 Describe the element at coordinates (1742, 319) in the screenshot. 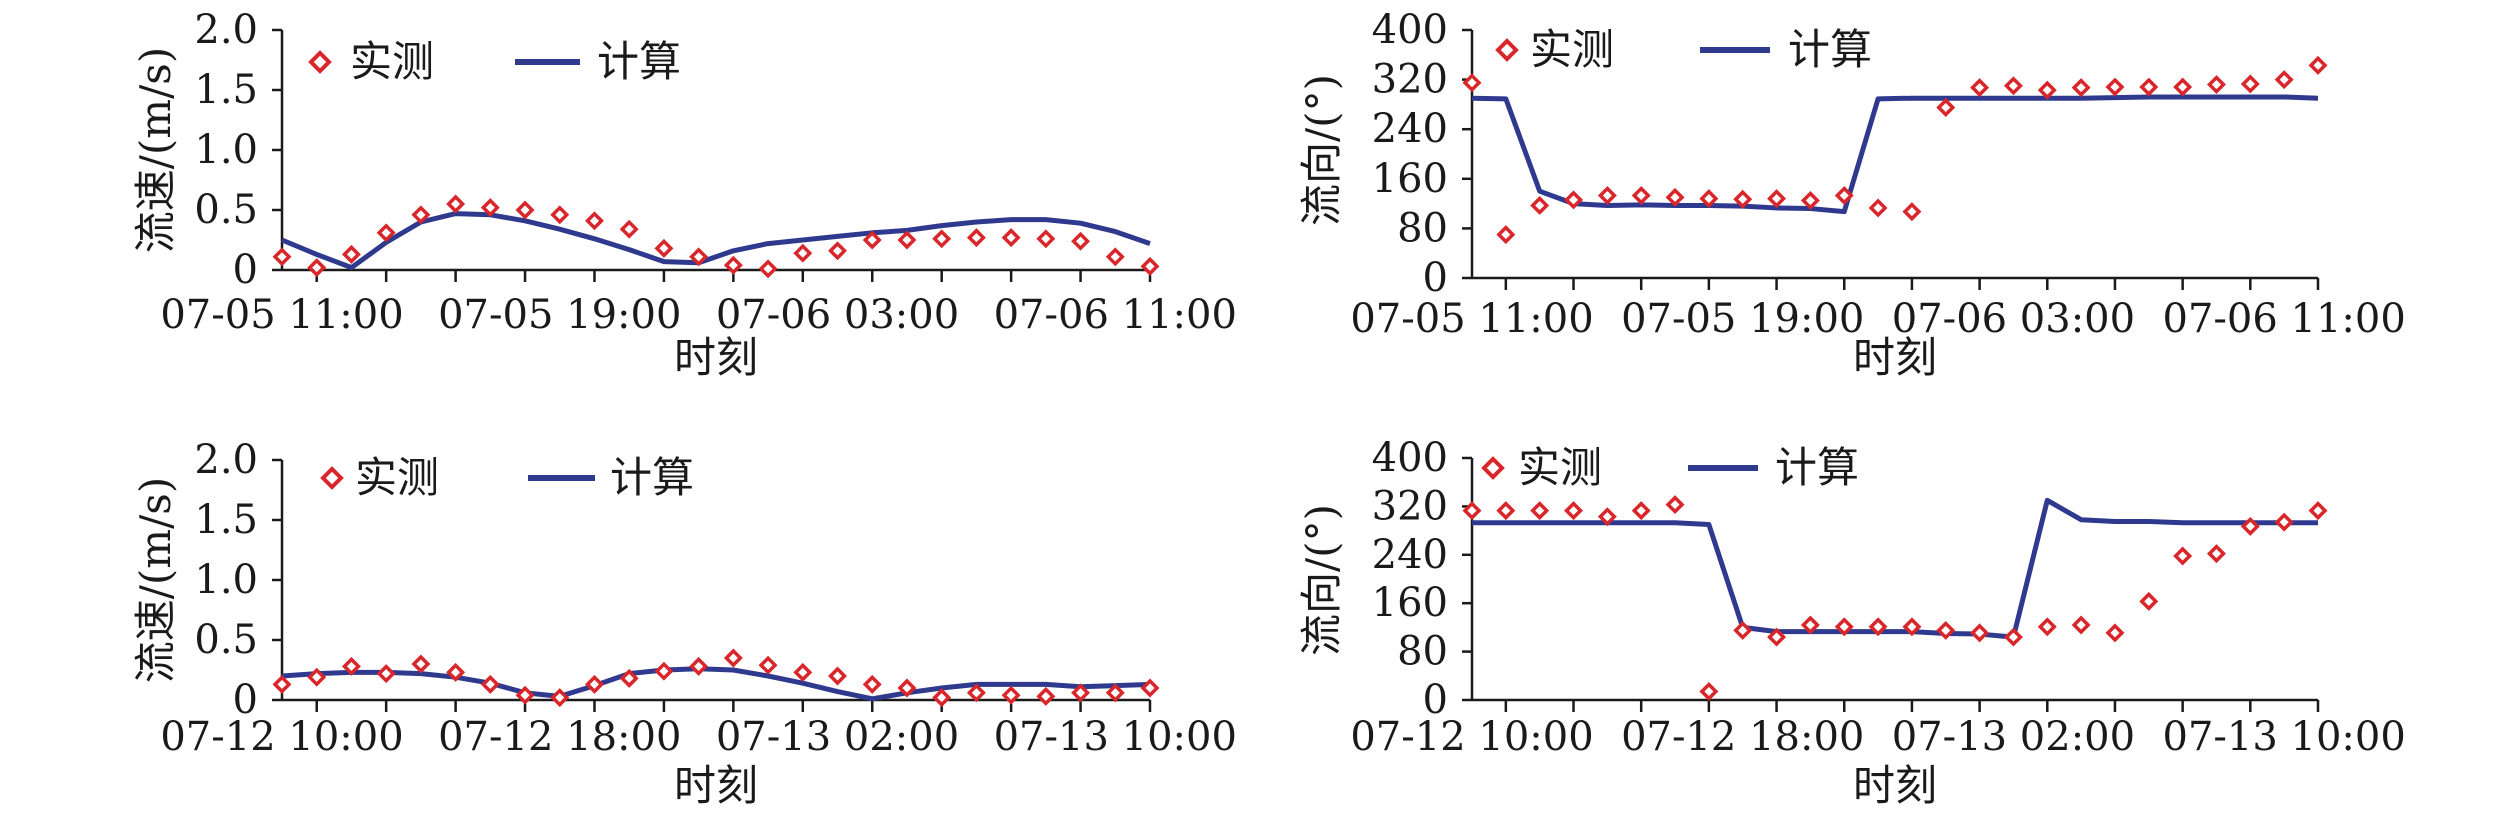

I see `x-tick-label: 07-05 19:00` at that location.